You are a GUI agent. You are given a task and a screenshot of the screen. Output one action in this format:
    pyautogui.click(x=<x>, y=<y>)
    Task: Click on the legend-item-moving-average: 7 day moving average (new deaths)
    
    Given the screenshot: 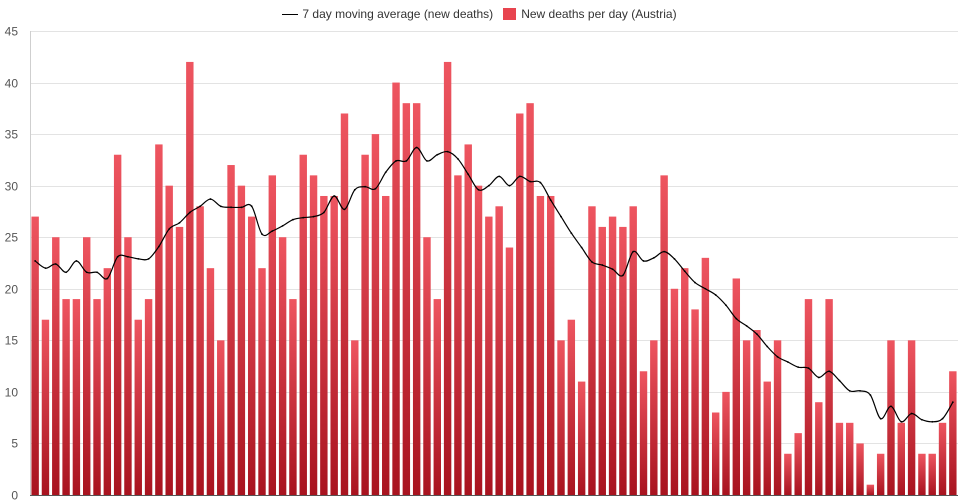 What is the action you would take?
    pyautogui.click(x=387, y=14)
    